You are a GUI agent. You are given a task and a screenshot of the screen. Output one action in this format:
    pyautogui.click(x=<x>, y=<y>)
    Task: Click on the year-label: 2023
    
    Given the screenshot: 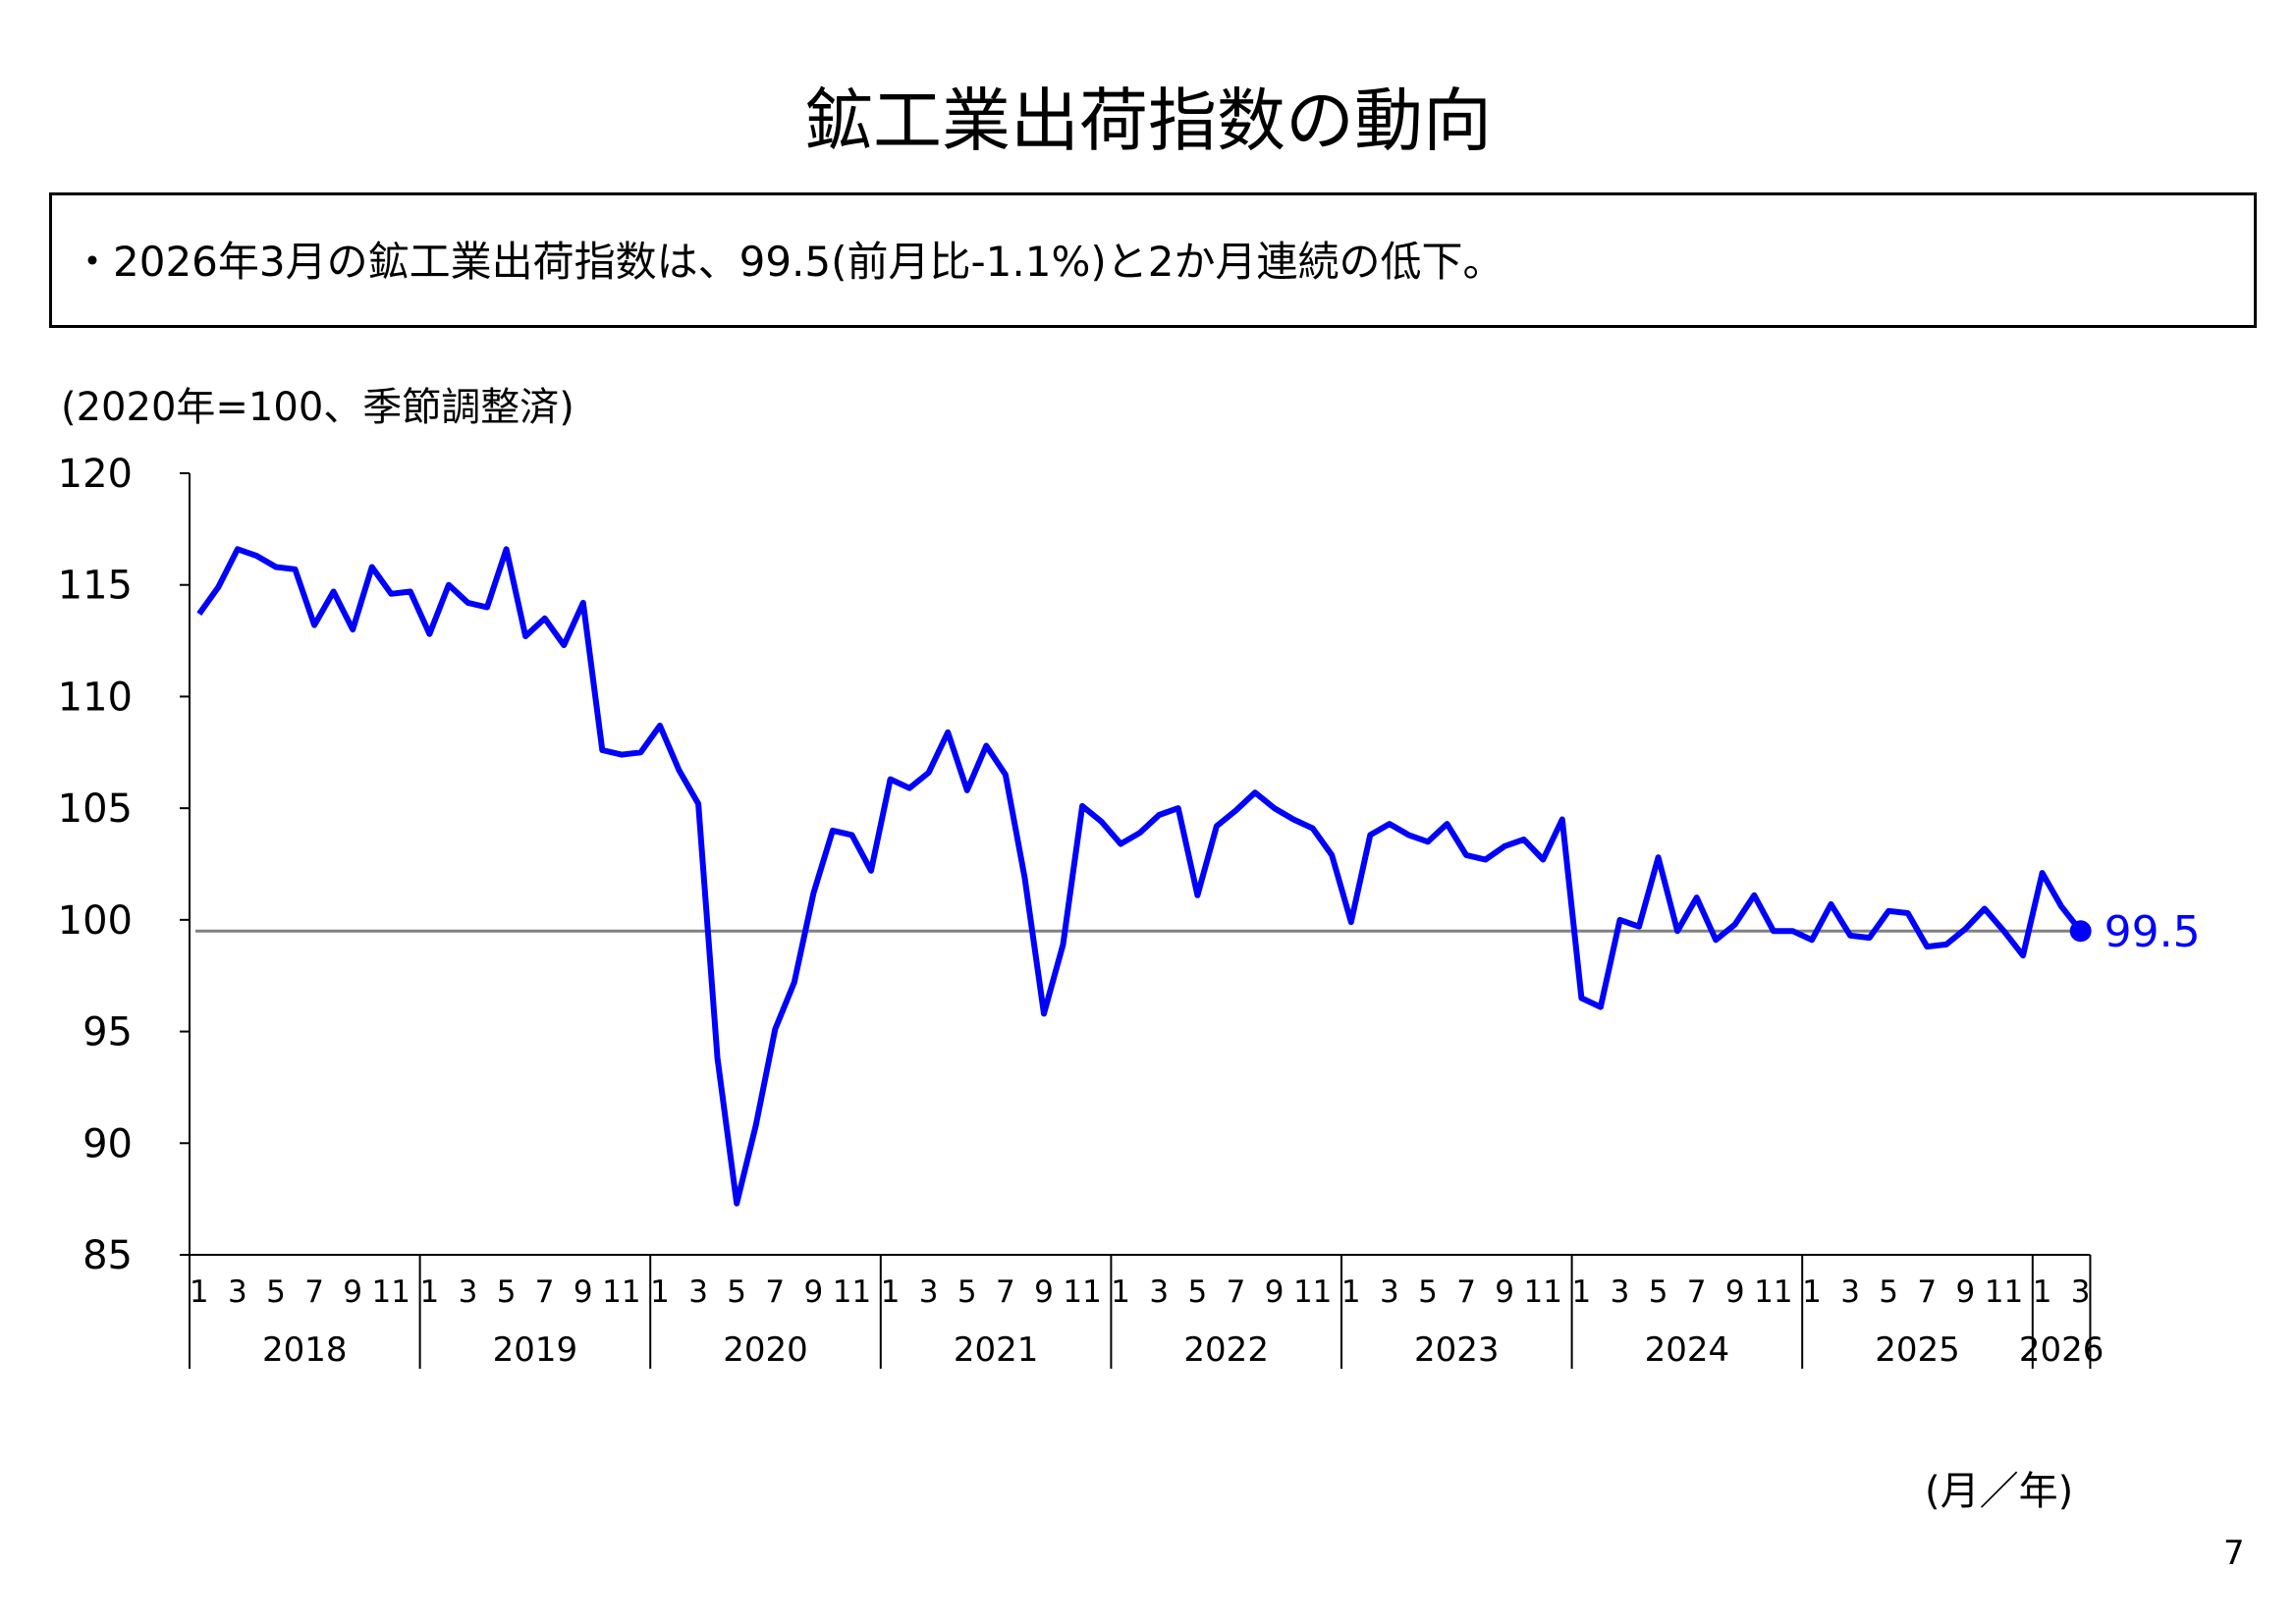 What is the action you would take?
    pyautogui.click(x=1457, y=1350)
    